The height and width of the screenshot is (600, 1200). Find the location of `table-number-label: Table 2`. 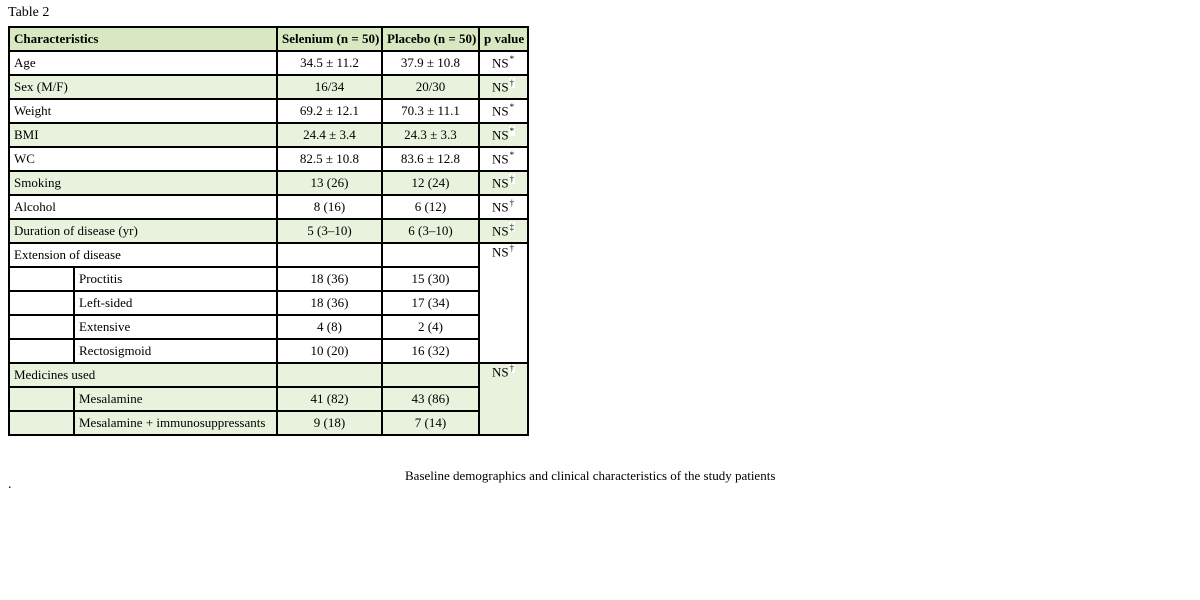

table-number-label: Table 2 is located at coordinates (29, 12).